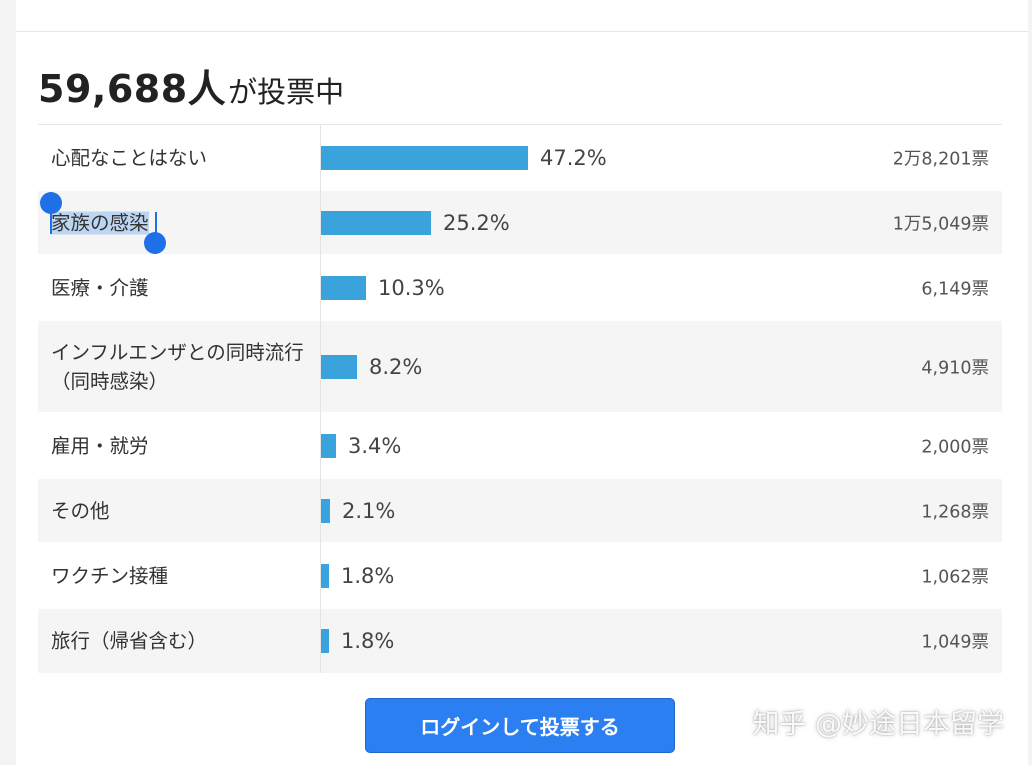  What do you see at coordinates (100, 222) in the screenshot?
I see `selected-text: 家族の感染` at bounding box center [100, 222].